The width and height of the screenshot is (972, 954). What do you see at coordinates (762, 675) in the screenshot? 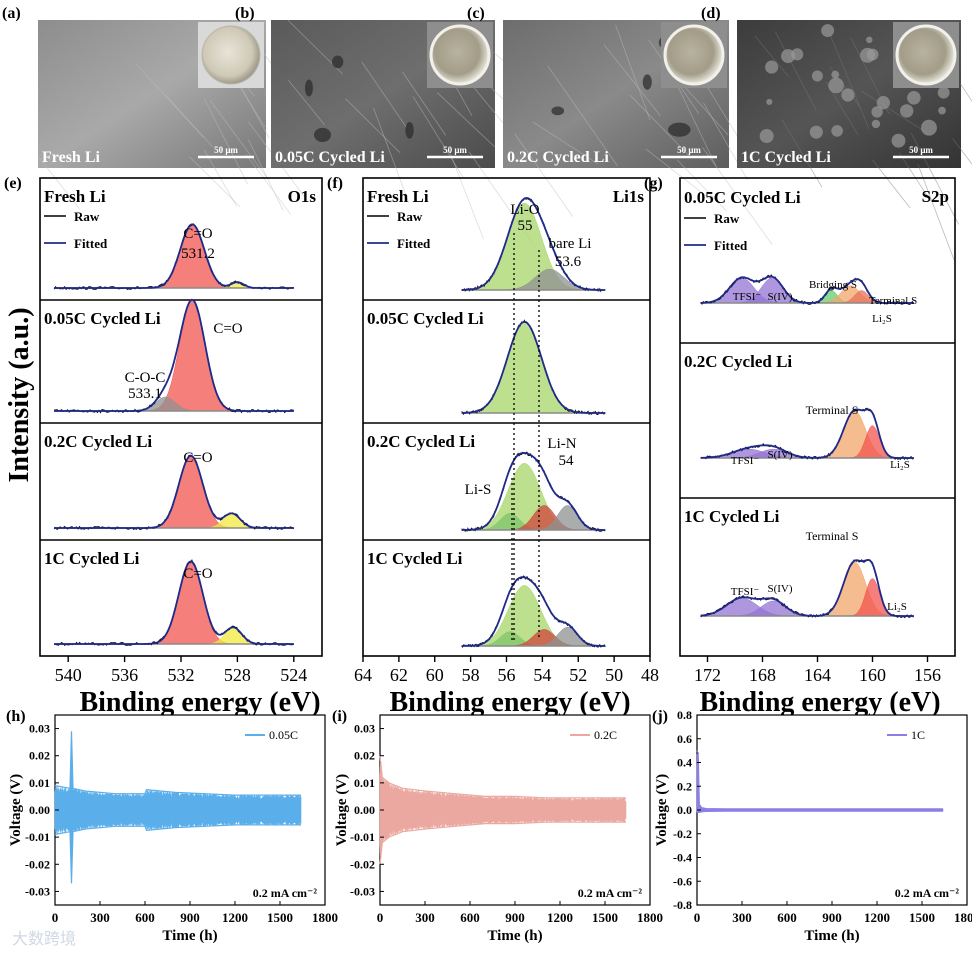
I see `x-tick-label: 168` at bounding box center [762, 675].